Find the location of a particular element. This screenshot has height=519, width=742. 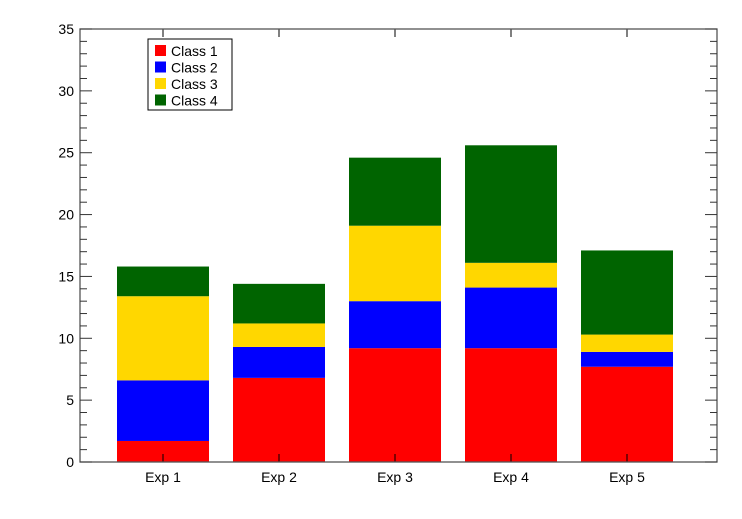

y-tick-label: 30 is located at coordinates (66, 91).